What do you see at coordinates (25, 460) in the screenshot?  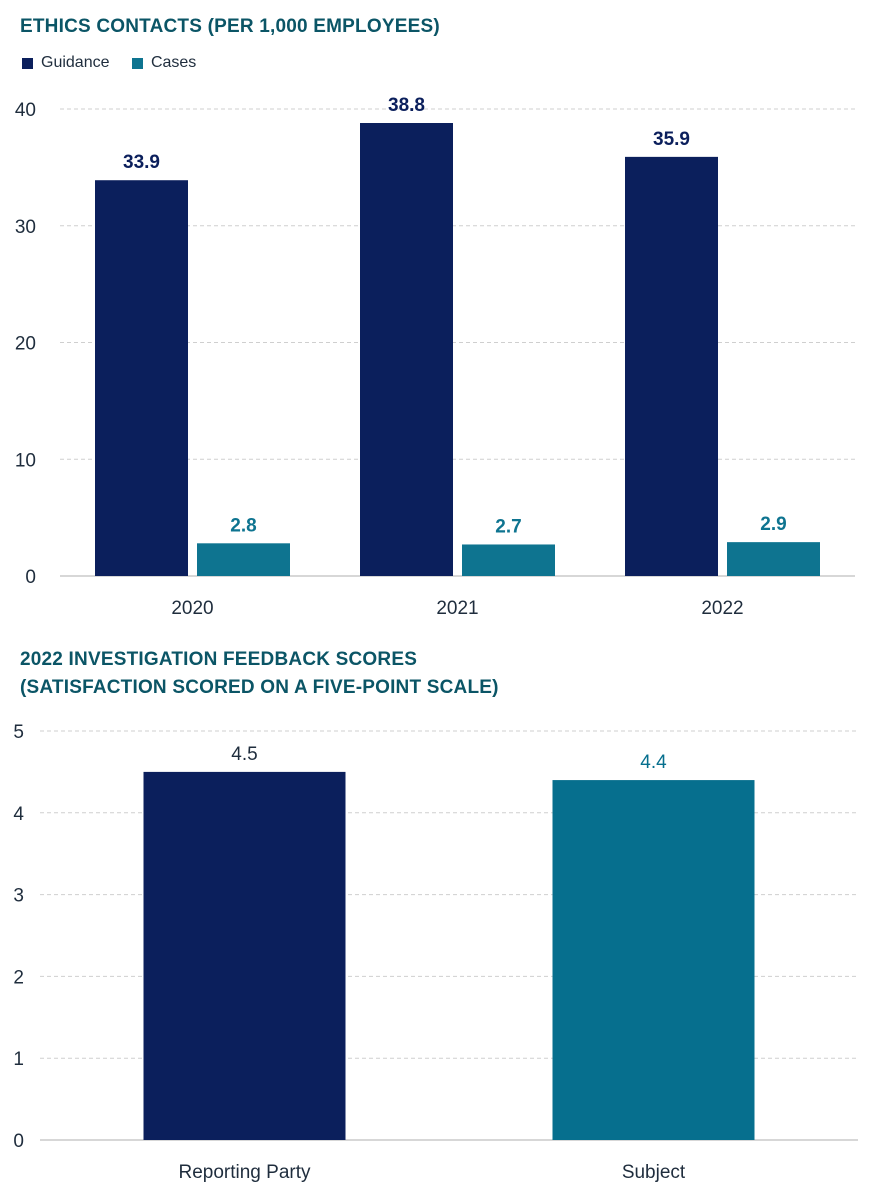 I see `y-tick-label: 10` at bounding box center [25, 460].